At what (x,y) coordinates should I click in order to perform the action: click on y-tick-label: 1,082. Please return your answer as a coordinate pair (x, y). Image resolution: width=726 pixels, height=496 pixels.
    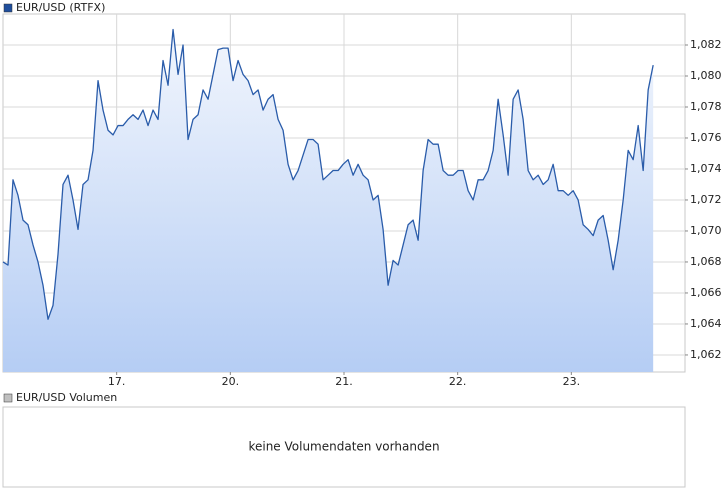
    Looking at the image, I should click on (706, 44).